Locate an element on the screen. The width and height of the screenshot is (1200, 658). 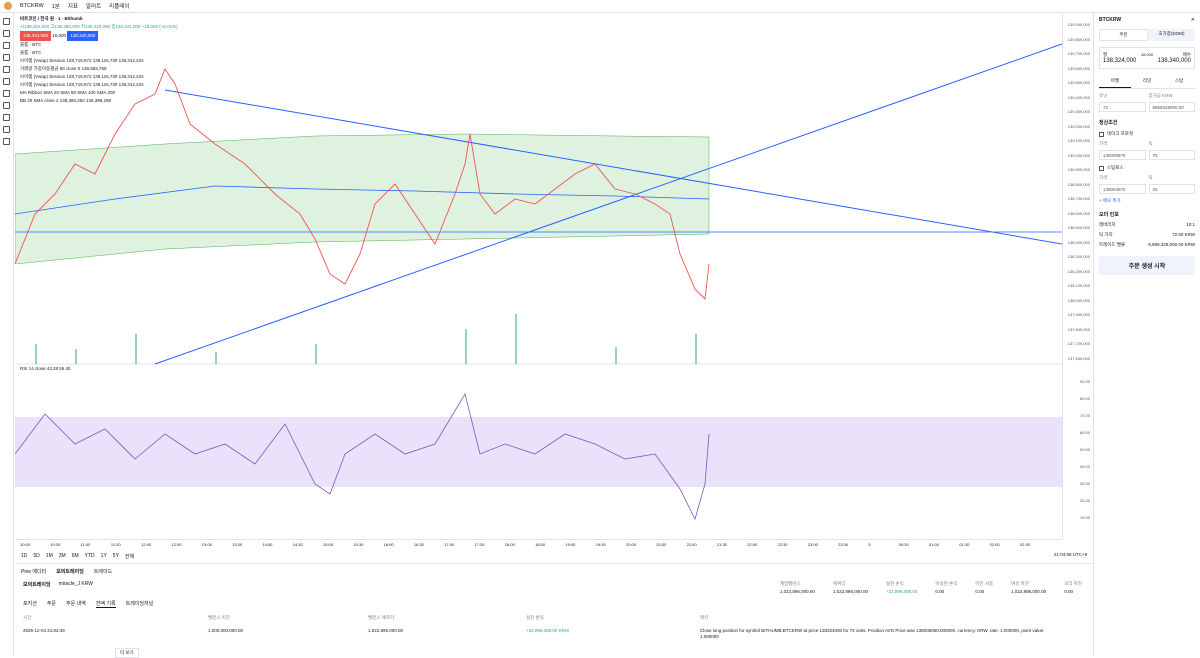
magnet-icon is located at coordinates (6, 105).